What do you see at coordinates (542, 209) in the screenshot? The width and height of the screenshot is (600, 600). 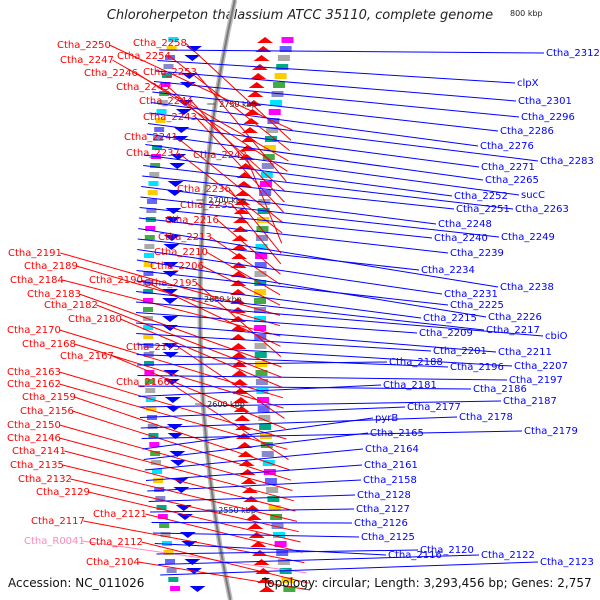 I see `gene-label-right: Ctha_2263` at bounding box center [542, 209].